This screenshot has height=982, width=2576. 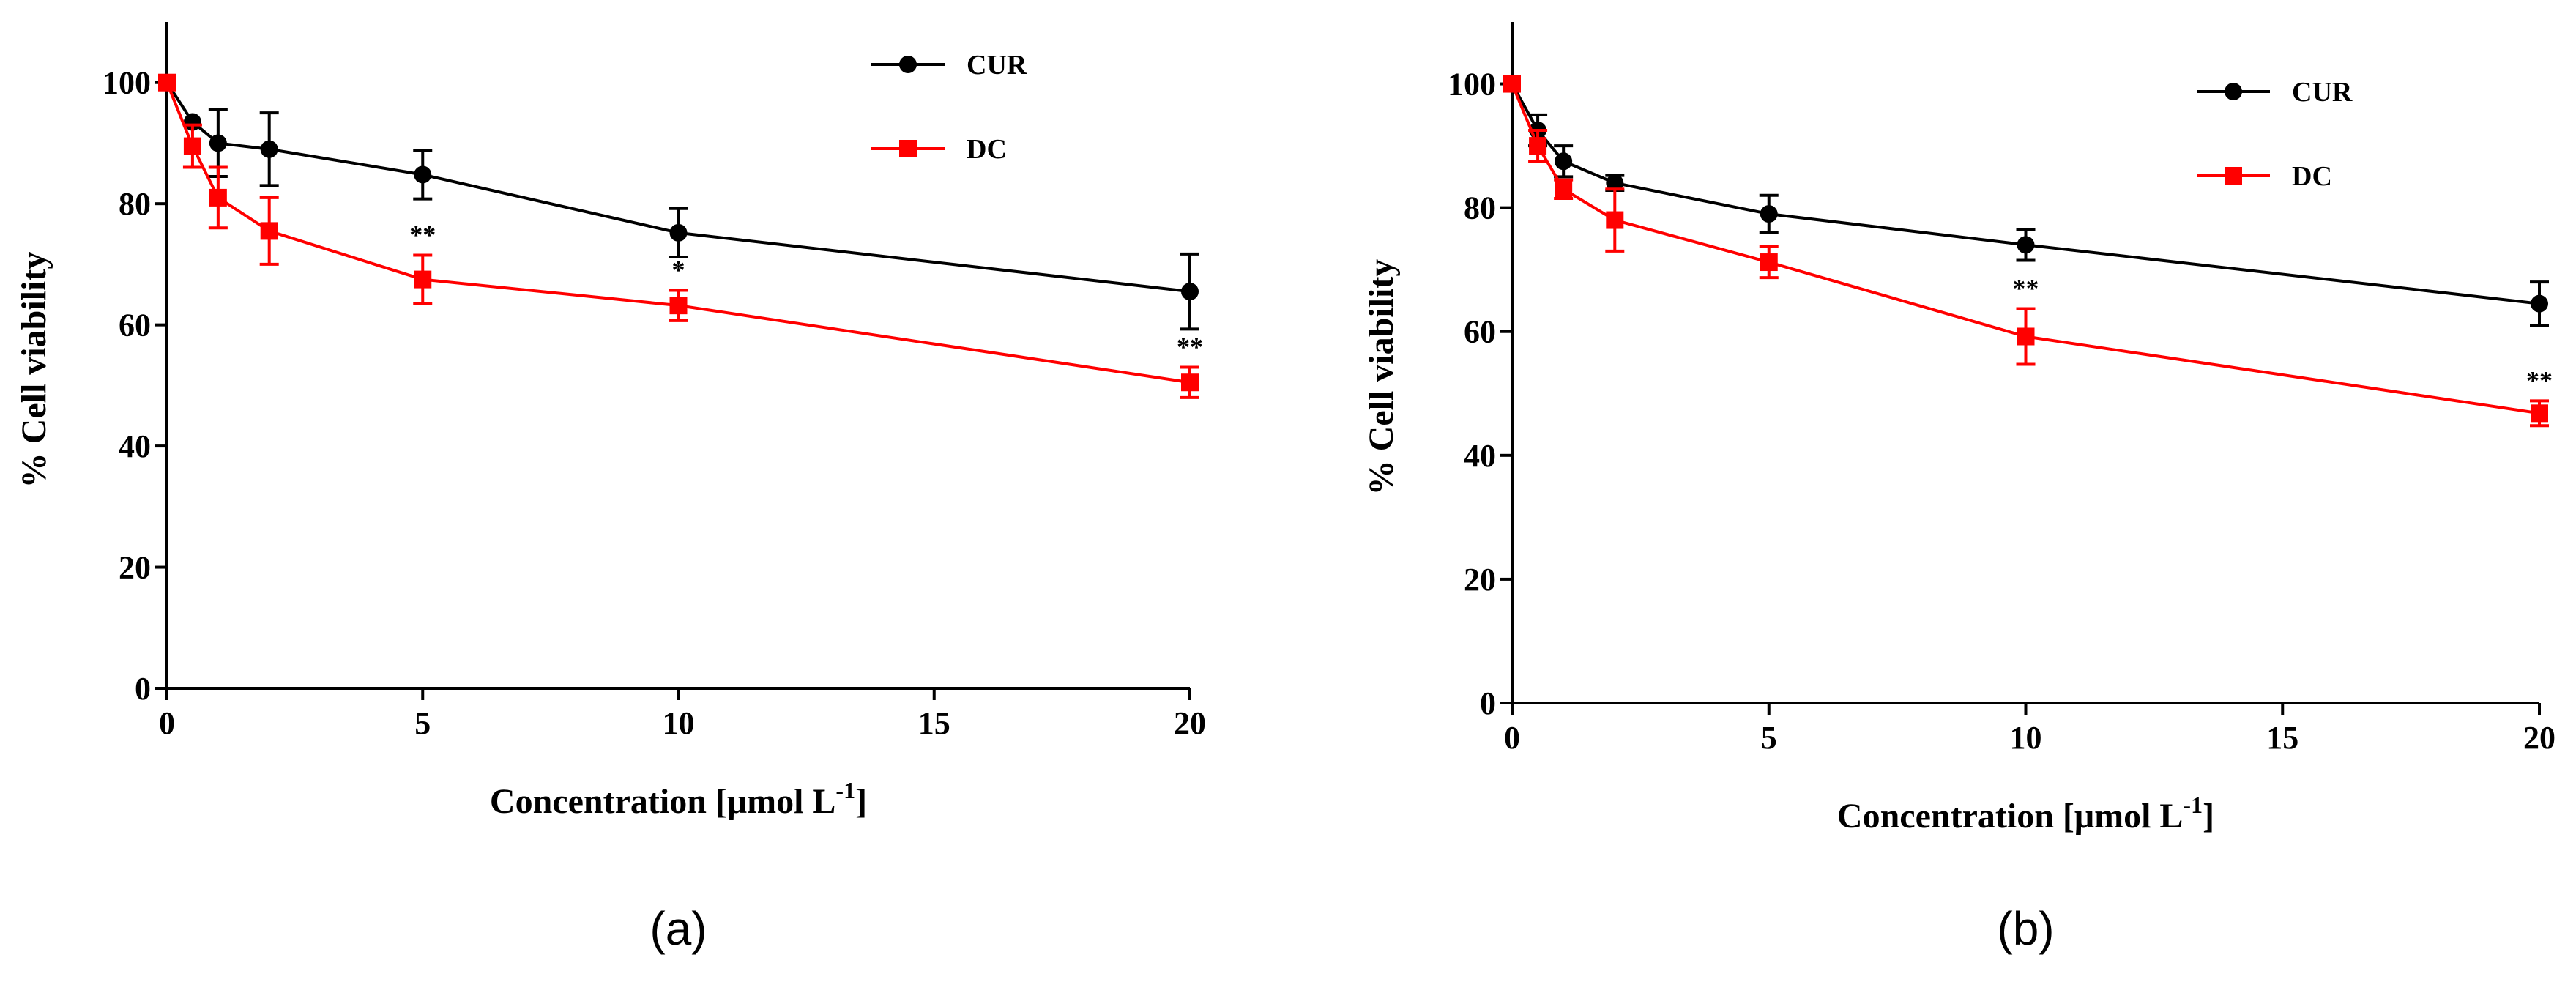 What do you see at coordinates (2025, 929) in the screenshot?
I see `panel-label: (b)` at bounding box center [2025, 929].